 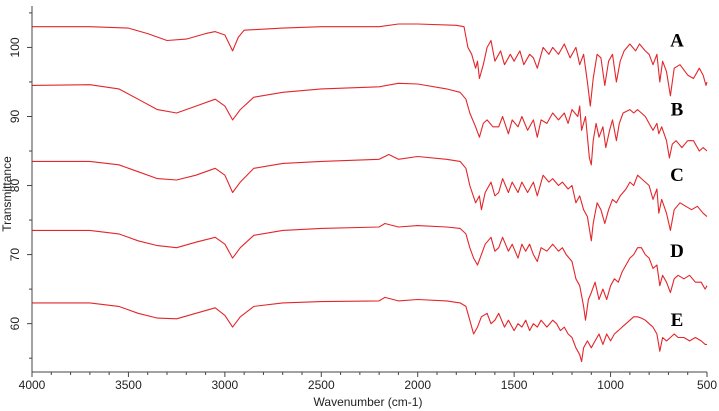 What do you see at coordinates (514, 385) in the screenshot?
I see `x-tick-label: 1500` at bounding box center [514, 385].